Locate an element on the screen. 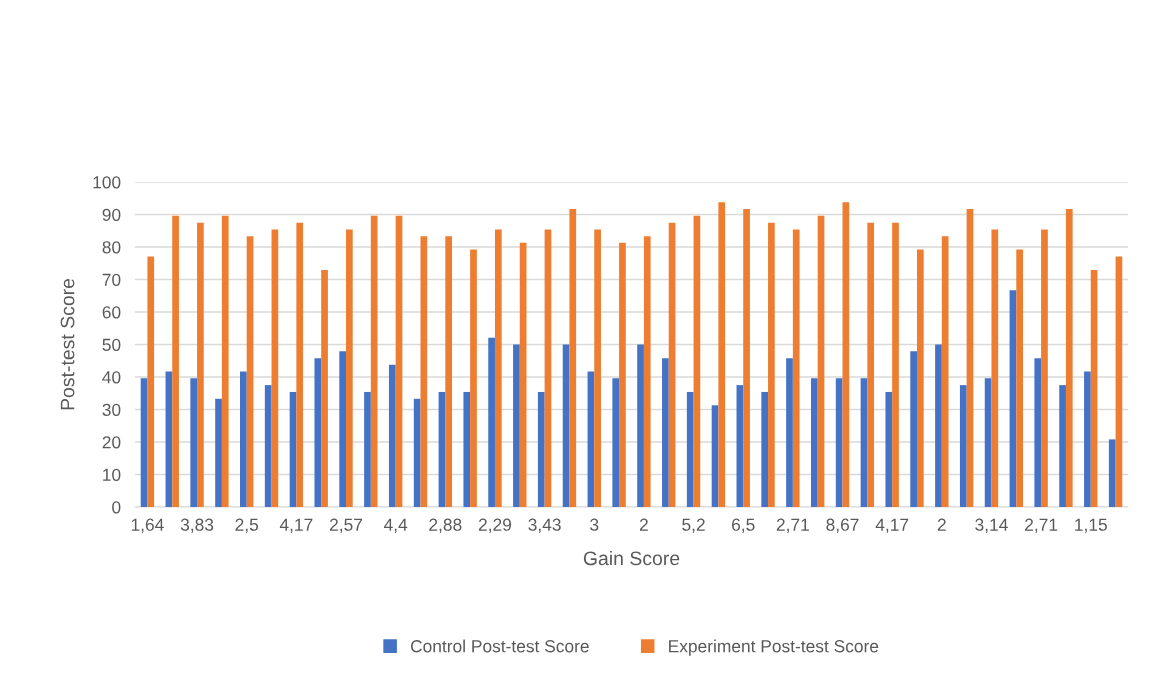  legend-label: Control Post-test Score is located at coordinates (499, 646).